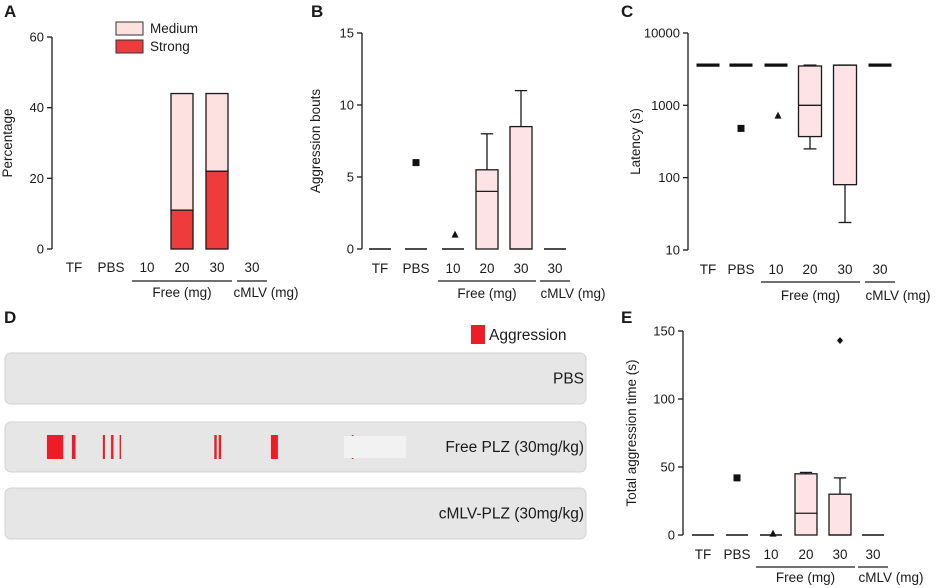  What do you see at coordinates (511, 514) in the screenshot?
I see `track-label: cMLV-PLZ (30mg/kg)` at bounding box center [511, 514].